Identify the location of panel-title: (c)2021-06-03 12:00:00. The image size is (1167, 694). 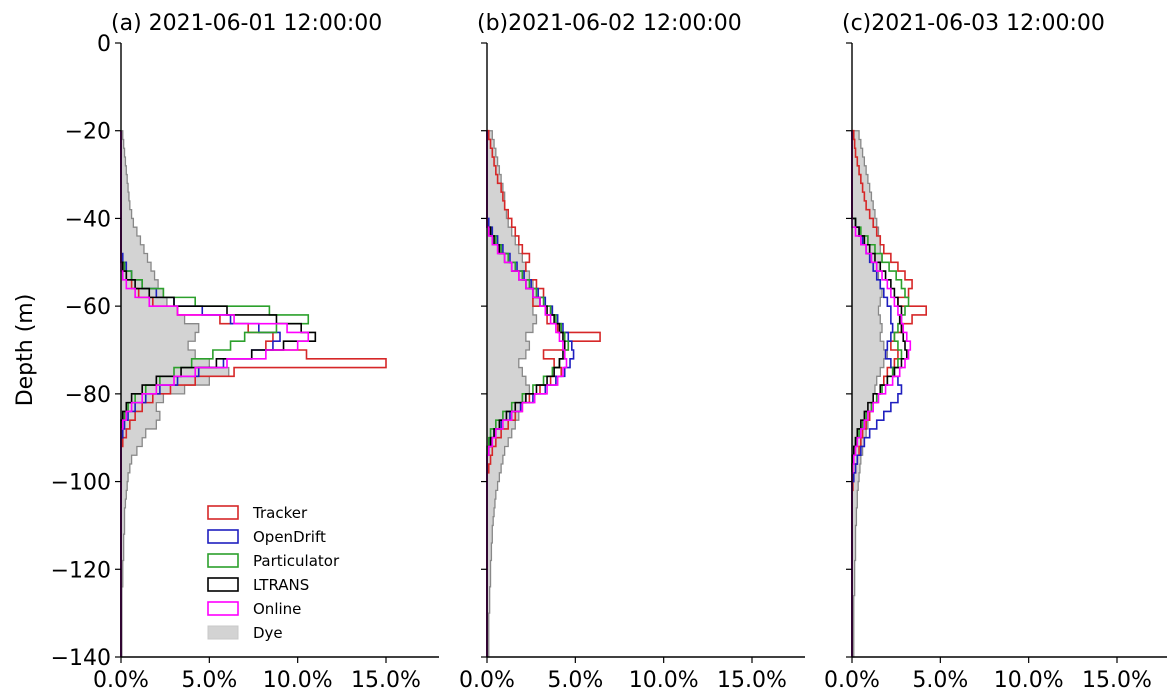
(973, 23).